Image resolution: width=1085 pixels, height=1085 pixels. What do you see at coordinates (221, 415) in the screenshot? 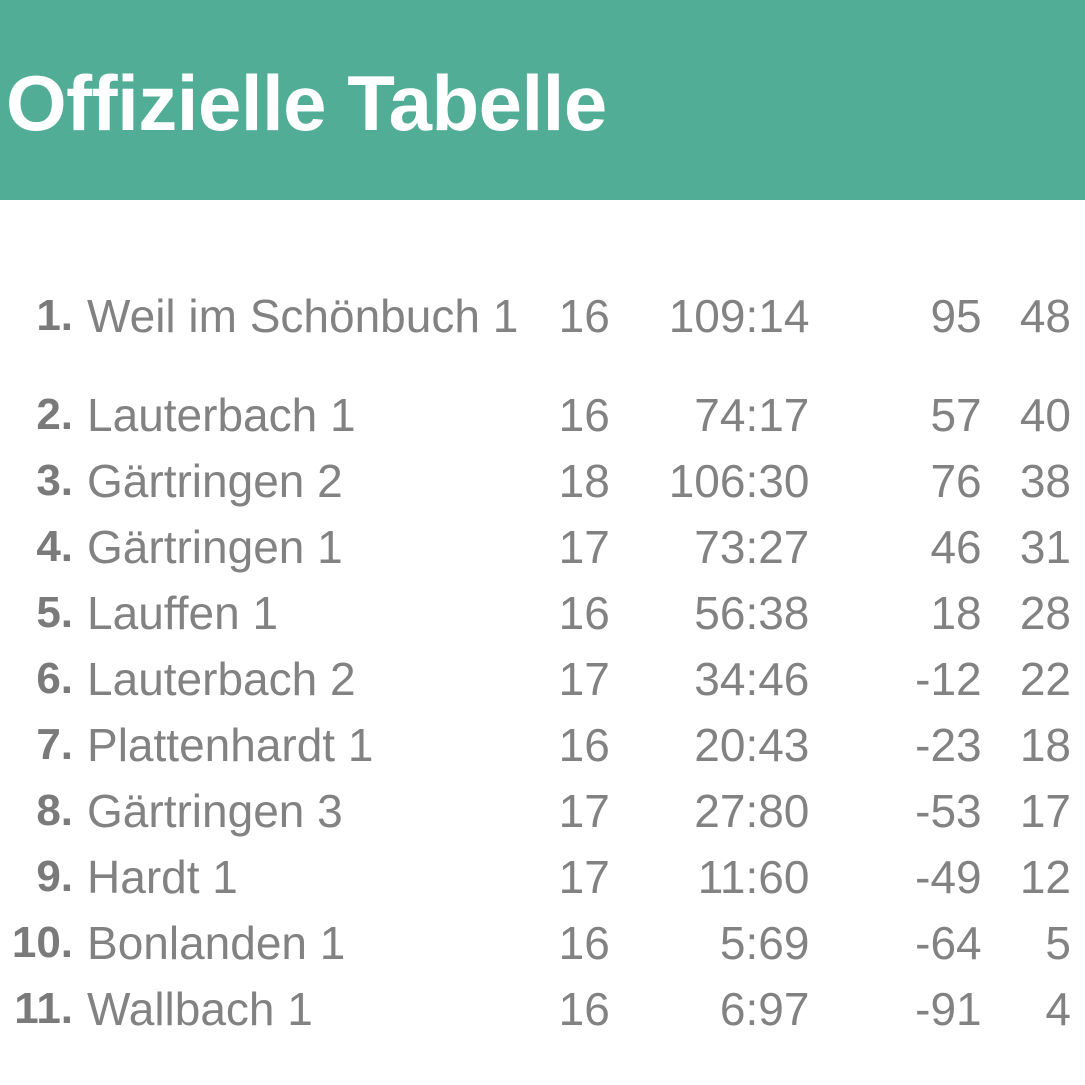
I see `team-name-cell: Lauterbach 1` at bounding box center [221, 415].